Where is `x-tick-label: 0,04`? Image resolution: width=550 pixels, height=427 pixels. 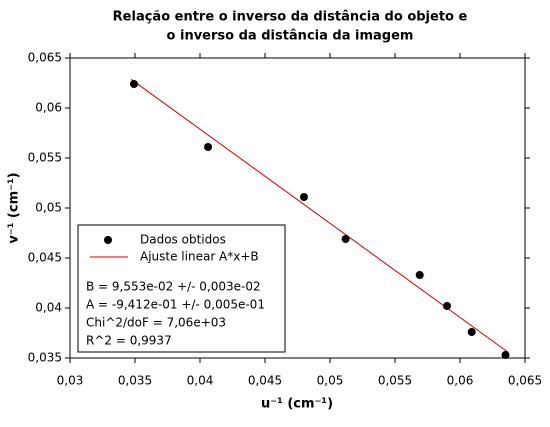 x-tick-label: 0,04 is located at coordinates (200, 381).